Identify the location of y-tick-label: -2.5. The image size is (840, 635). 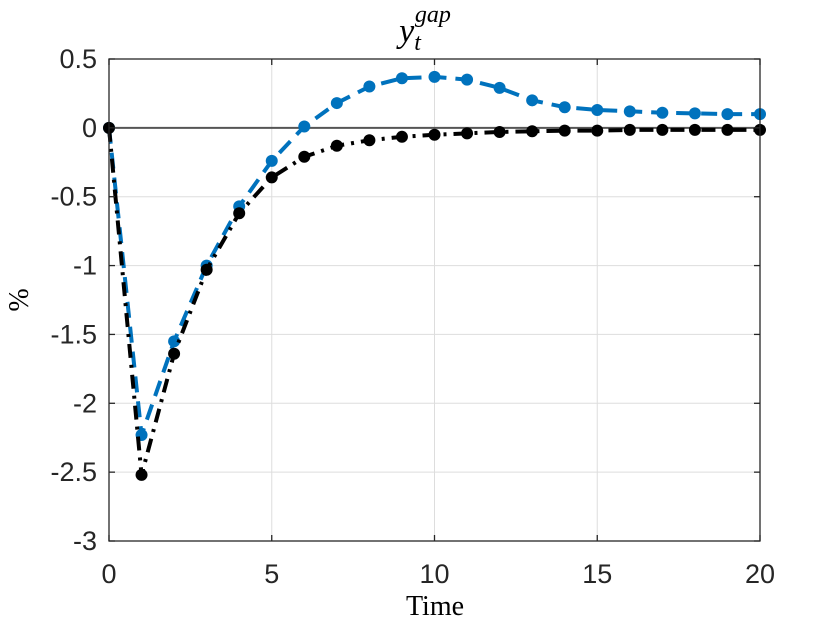
(73, 472).